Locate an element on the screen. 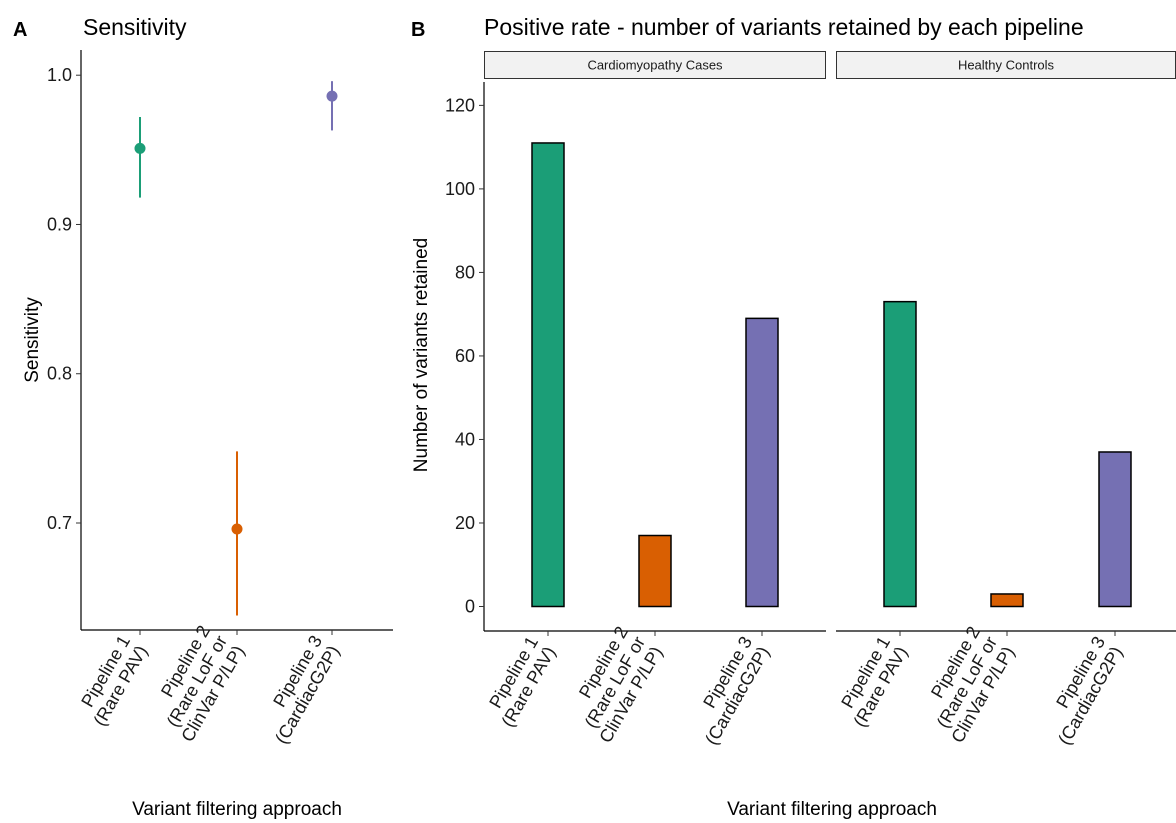  panel-b-y-axis-title: Number of variants retained is located at coordinates (421, 355).